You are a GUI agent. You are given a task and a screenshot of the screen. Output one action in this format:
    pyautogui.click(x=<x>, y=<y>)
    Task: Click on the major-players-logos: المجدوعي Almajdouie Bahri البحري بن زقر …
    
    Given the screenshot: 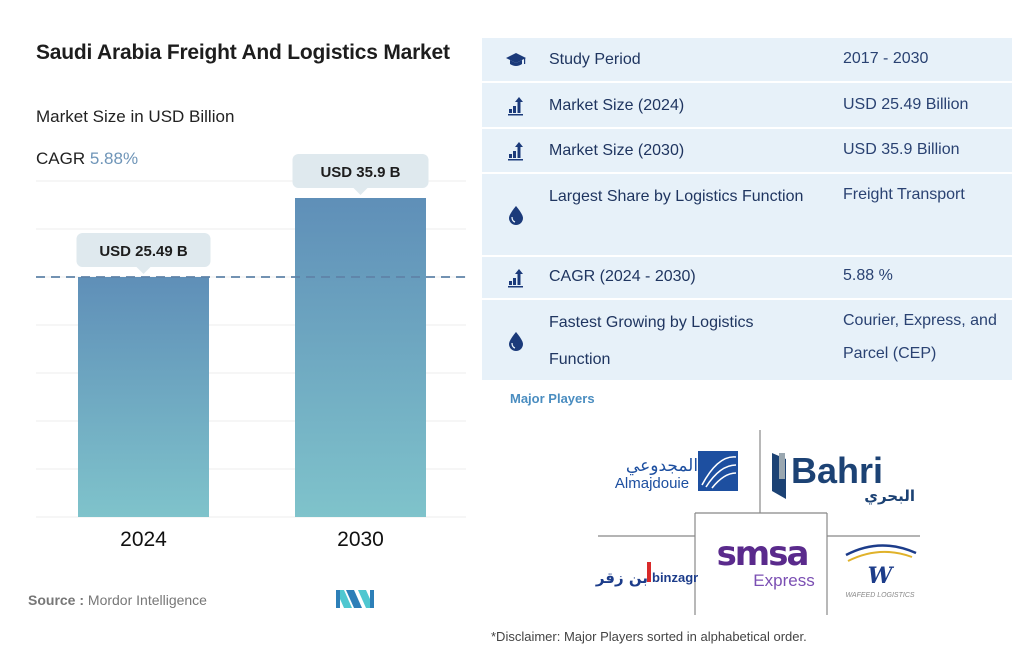 What is the action you would take?
    pyautogui.click(x=757, y=522)
    